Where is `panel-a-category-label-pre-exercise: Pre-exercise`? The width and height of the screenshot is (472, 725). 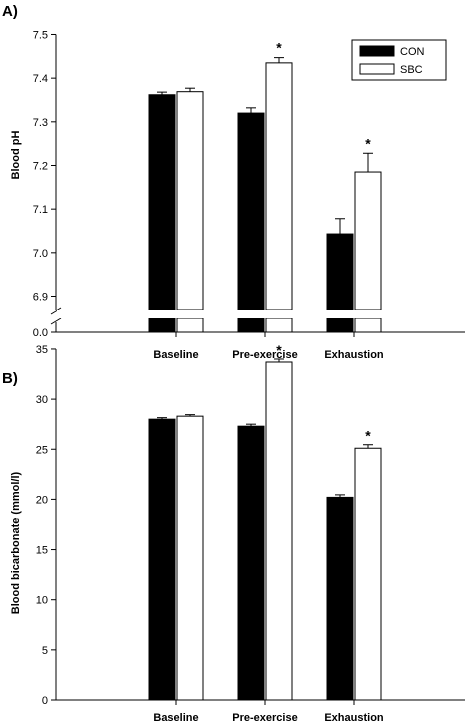 panel-a-category-label-pre-exercise: Pre-exercise is located at coordinates (264, 355).